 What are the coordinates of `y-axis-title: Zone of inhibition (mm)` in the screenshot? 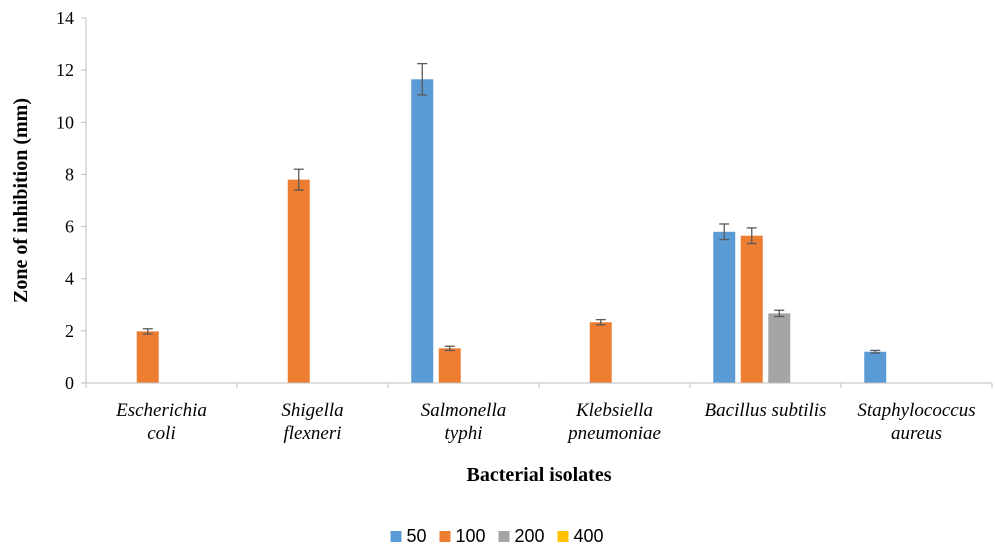 It's located at (21, 200).